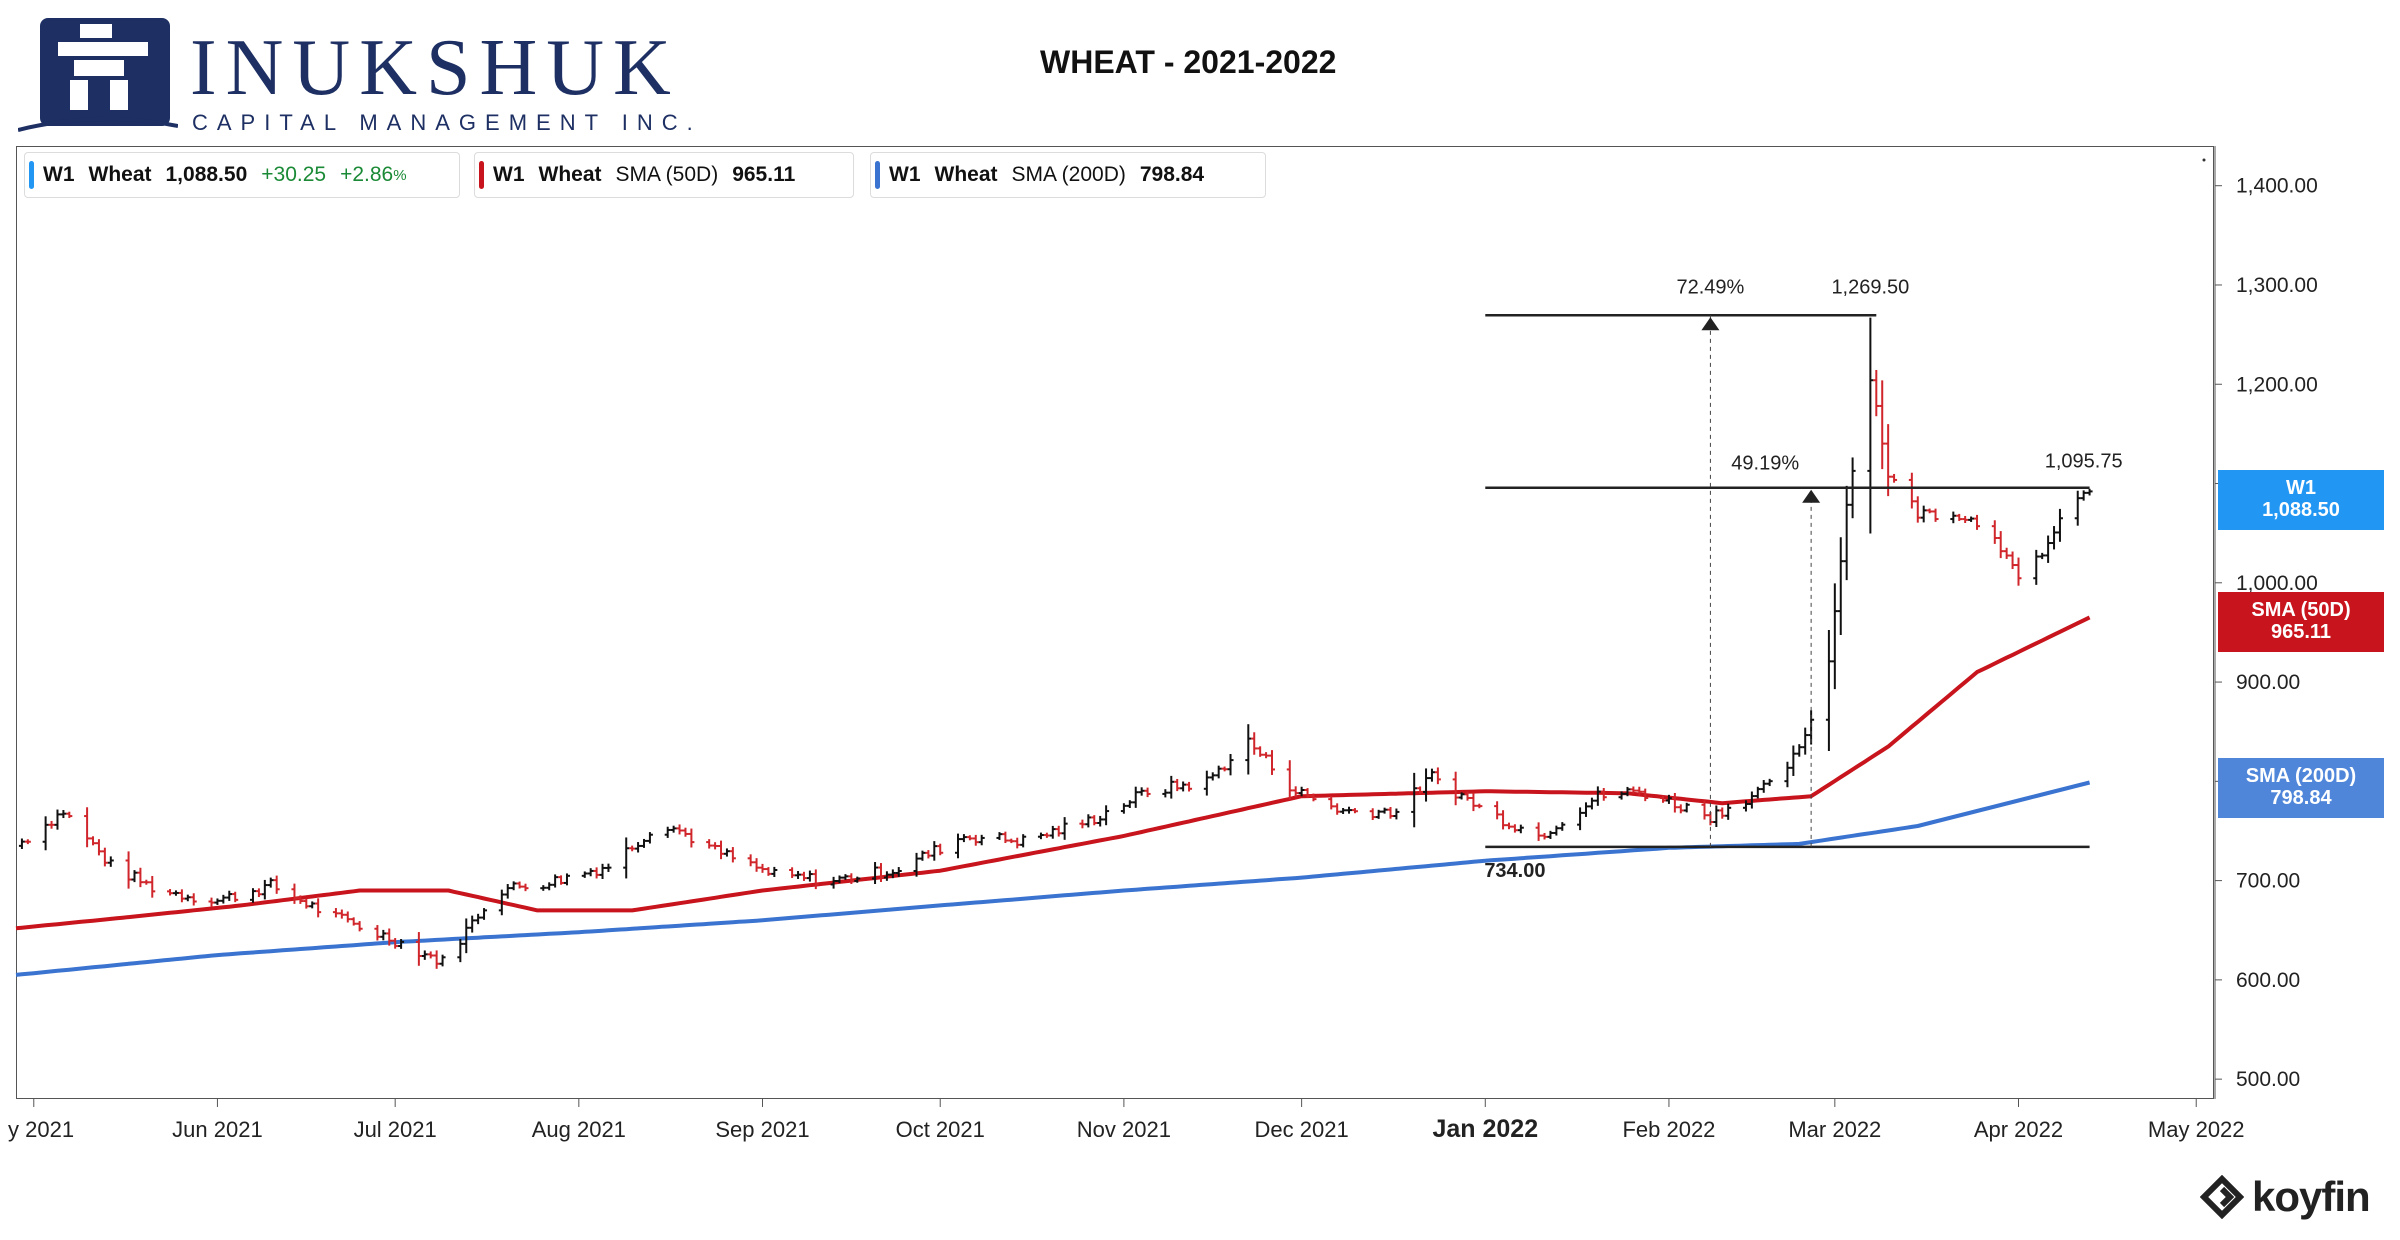  What do you see at coordinates (570, 174) in the screenshot?
I see `legend-sma50-name: Wheat` at bounding box center [570, 174].